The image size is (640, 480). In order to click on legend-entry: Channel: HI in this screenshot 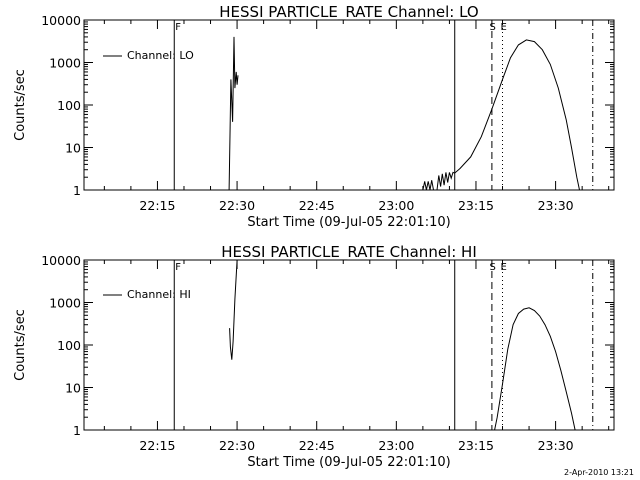, I will do `click(159, 294)`.